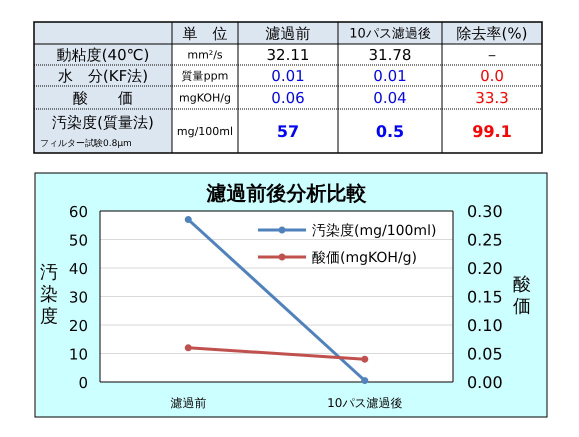  I want to click on y-tick-label: 10, so click(78, 355).